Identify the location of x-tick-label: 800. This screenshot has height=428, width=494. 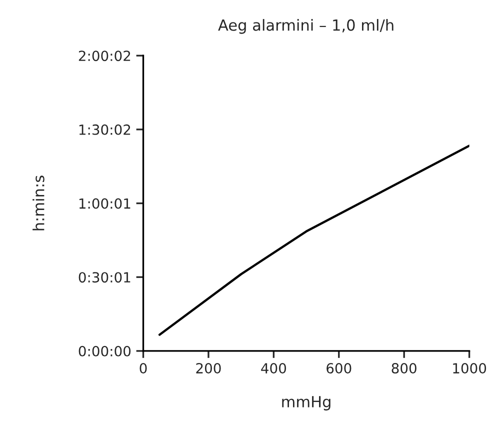
(404, 368).